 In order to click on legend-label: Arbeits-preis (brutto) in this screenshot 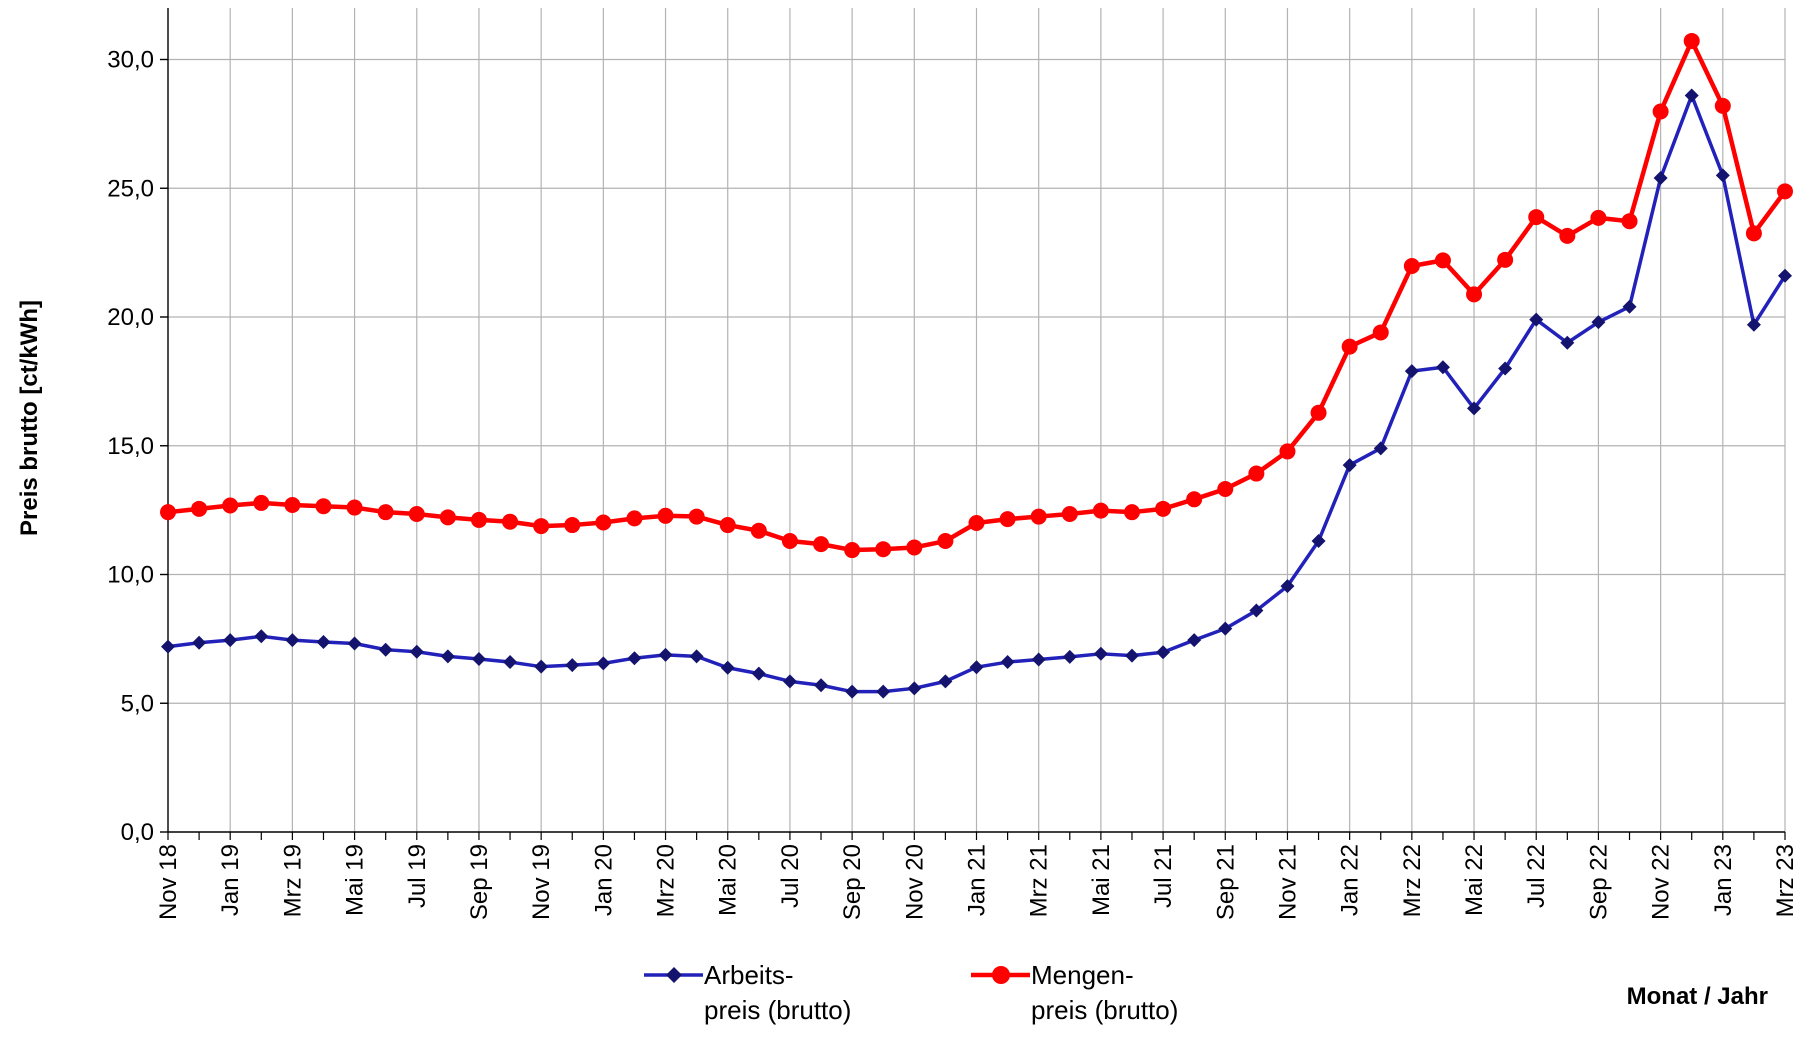, I will do `click(777, 992)`.